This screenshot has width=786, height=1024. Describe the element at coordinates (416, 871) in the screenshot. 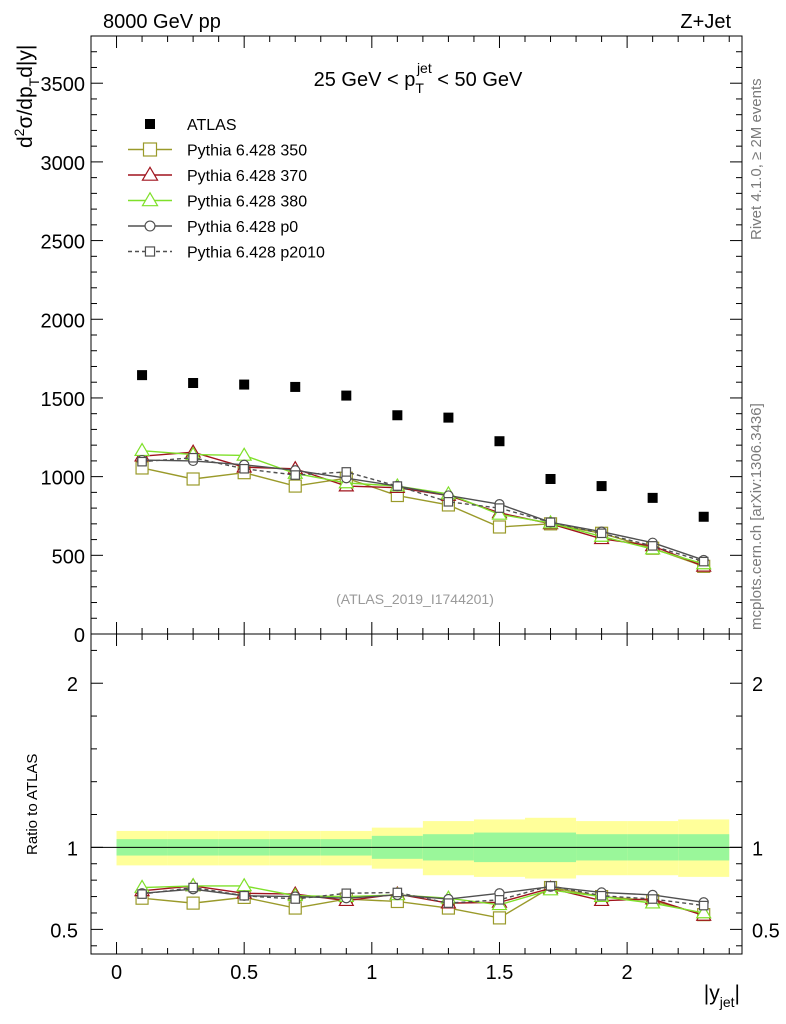

I see `ratio-plot-area` at that location.